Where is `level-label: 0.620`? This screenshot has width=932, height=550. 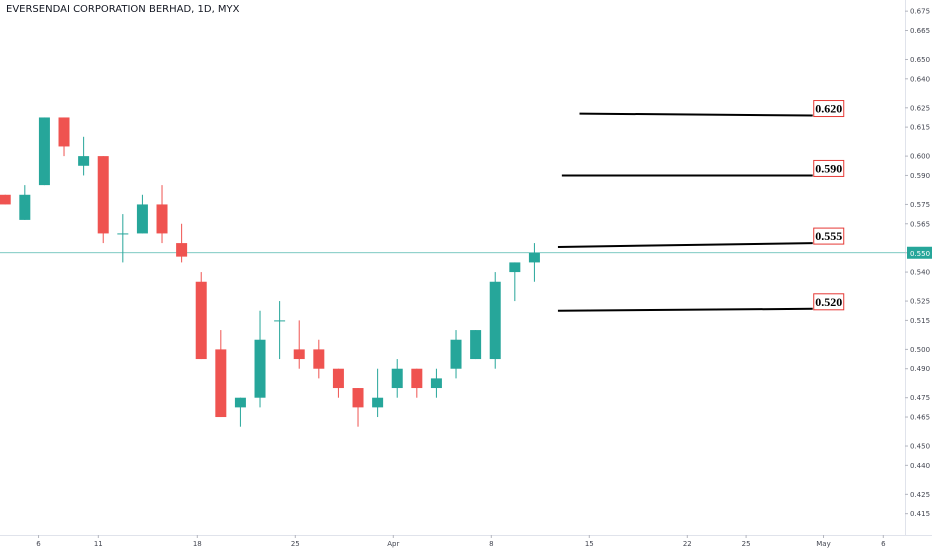
level-label: 0.620 is located at coordinates (828, 109).